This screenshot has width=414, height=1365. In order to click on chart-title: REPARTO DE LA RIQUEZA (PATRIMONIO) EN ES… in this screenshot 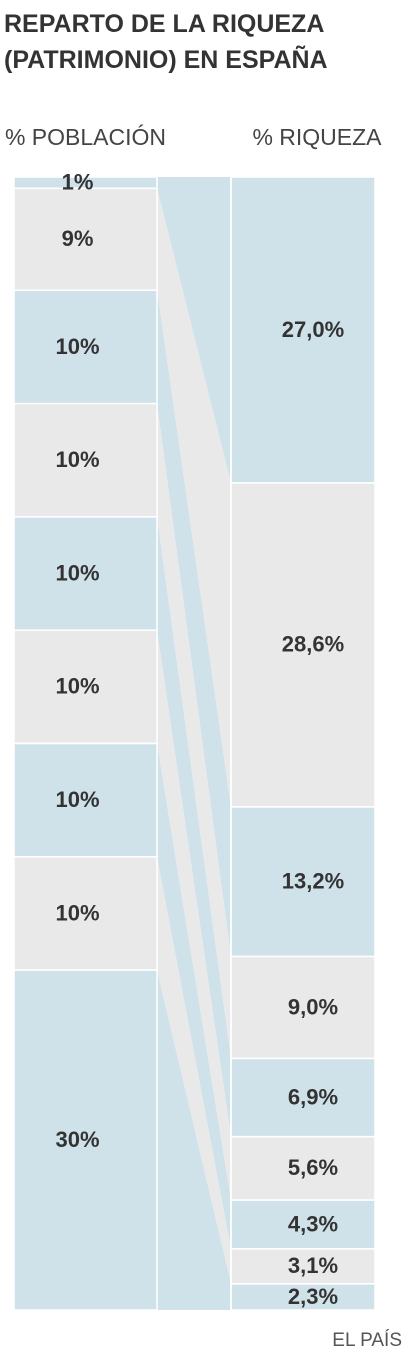, I will do `click(166, 42)`.